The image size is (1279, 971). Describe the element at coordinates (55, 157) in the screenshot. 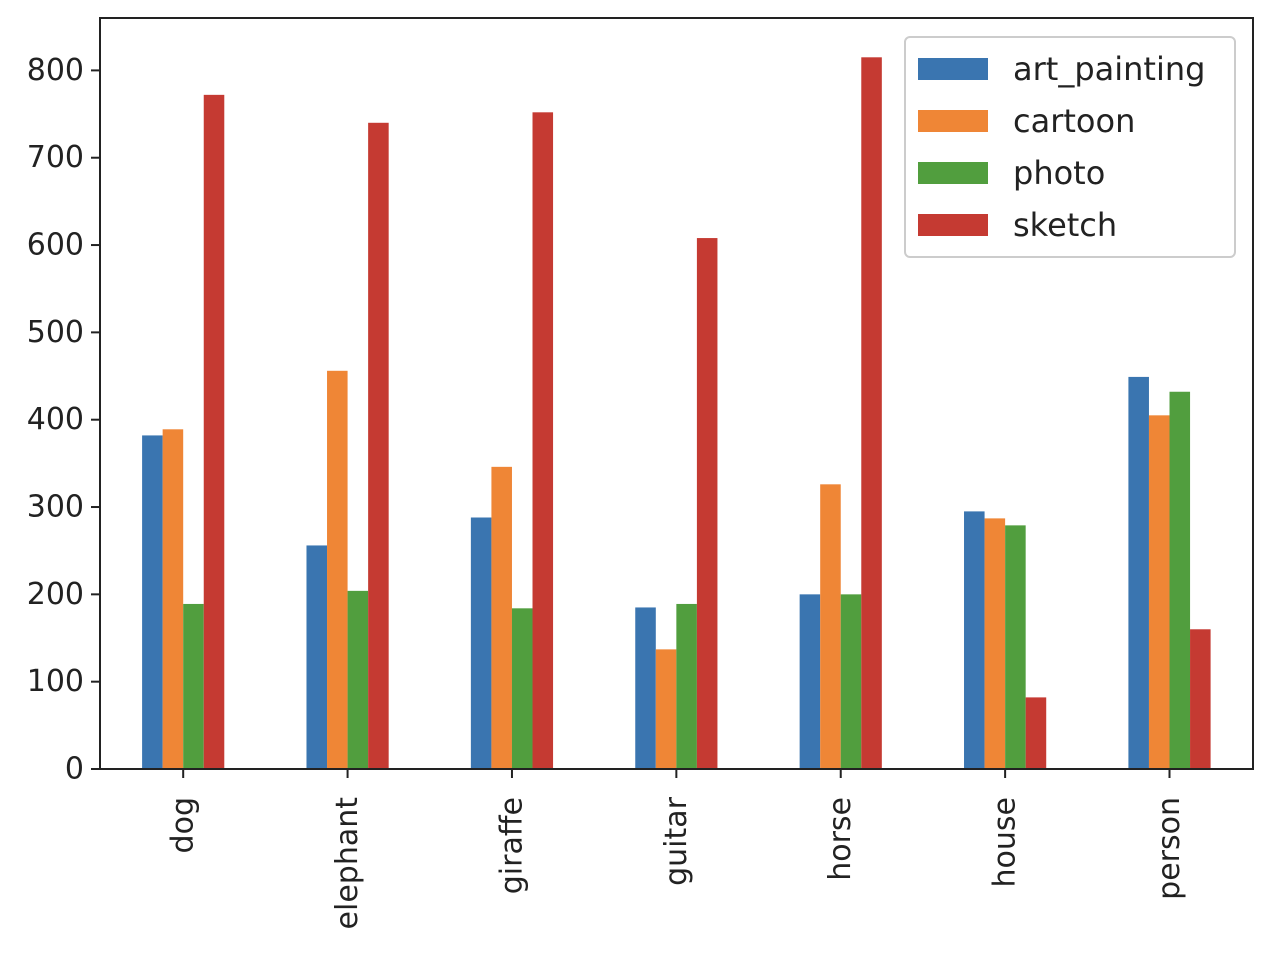

I see `y-tick-label: 700` at that location.